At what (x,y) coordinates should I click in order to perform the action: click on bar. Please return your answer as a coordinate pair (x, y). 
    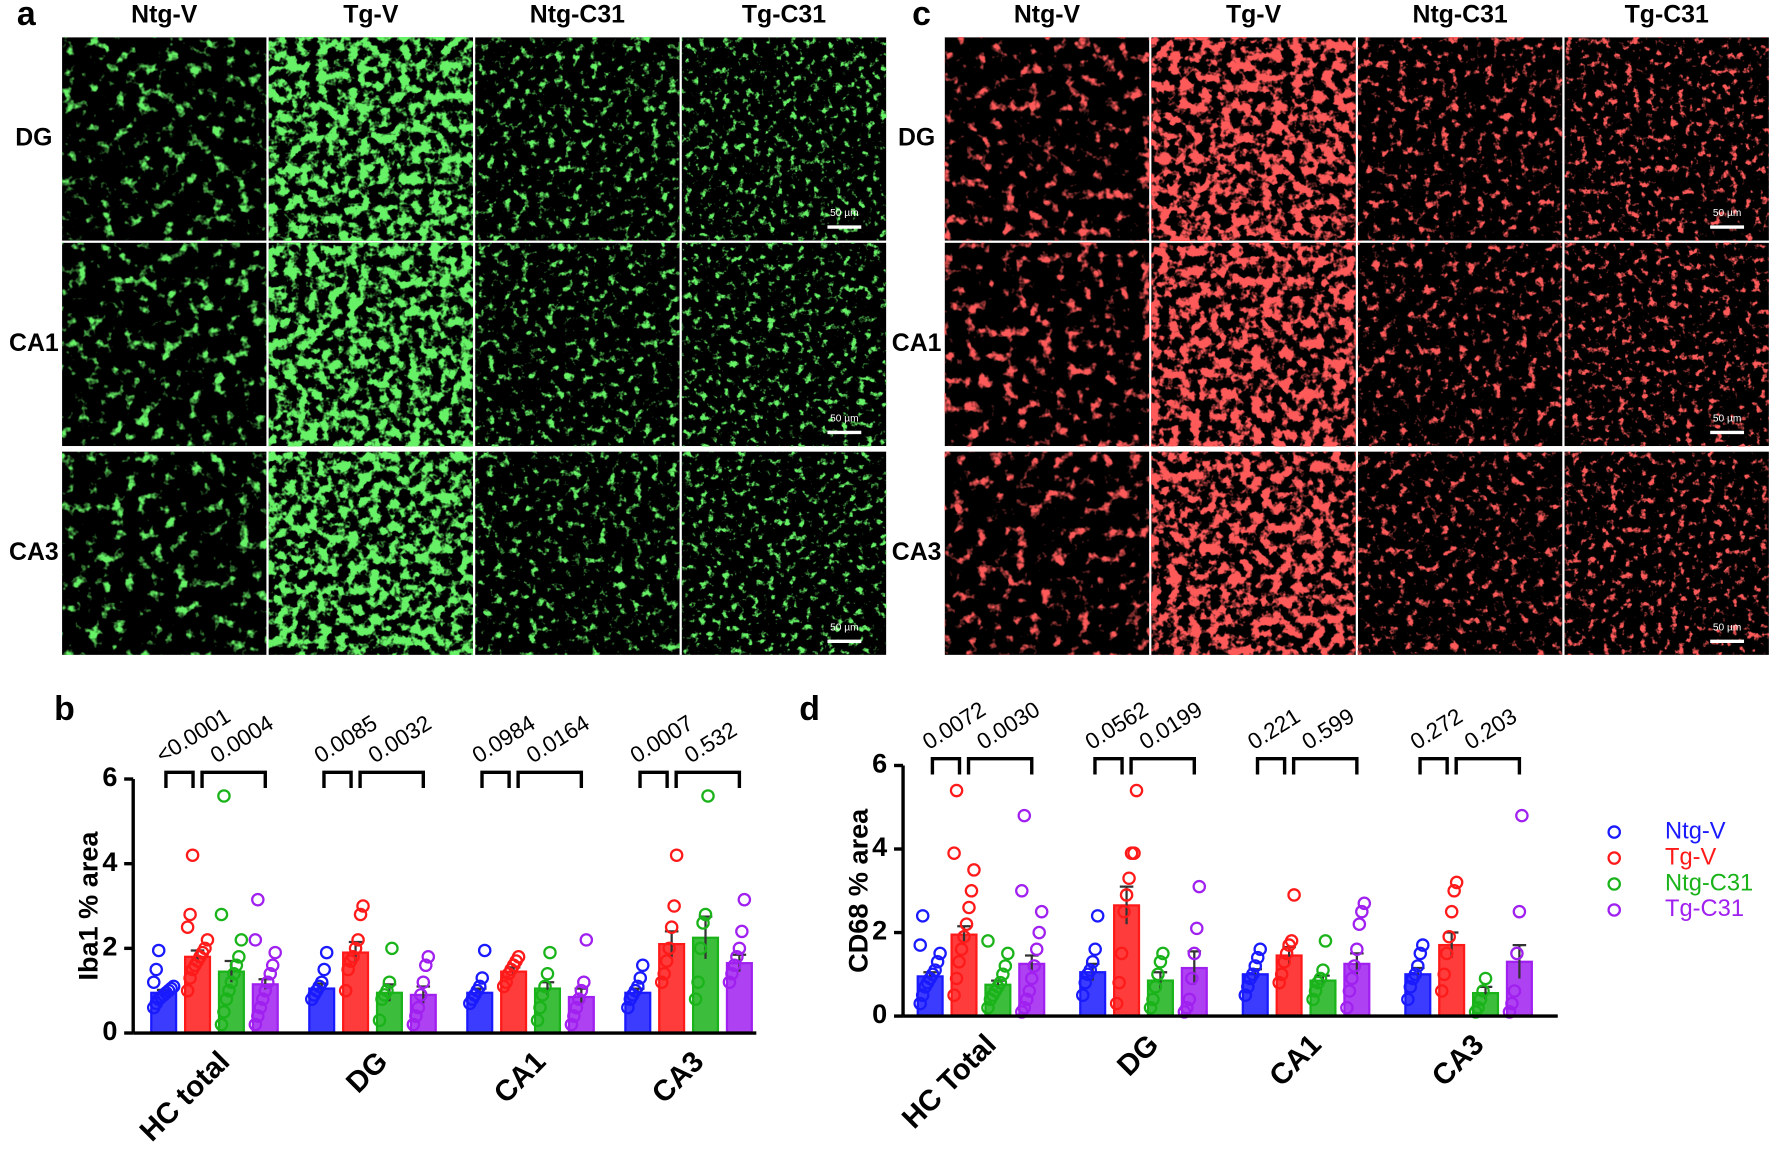
    Looking at the image, I should click on (739, 998).